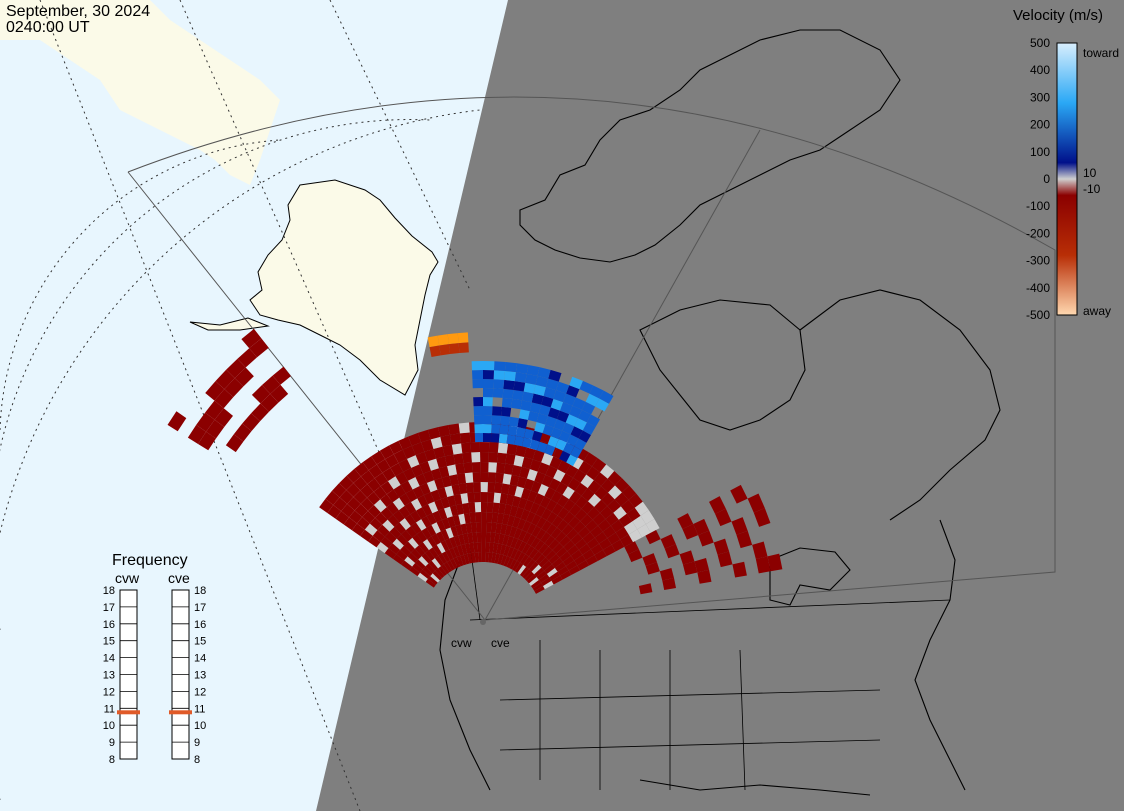  What do you see at coordinates (78, 11) in the screenshot?
I see `map-date: September, 30 2024` at bounding box center [78, 11].